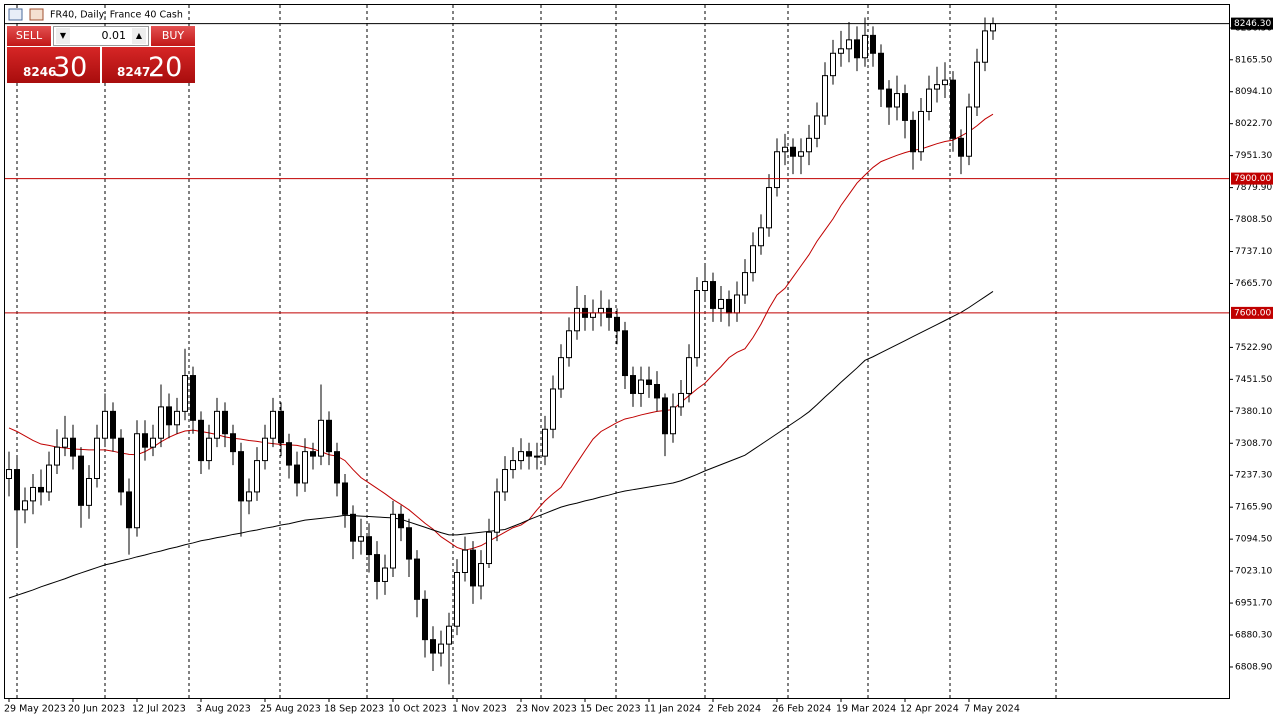  I want to click on level-label: 7900.00, so click(1252, 179).